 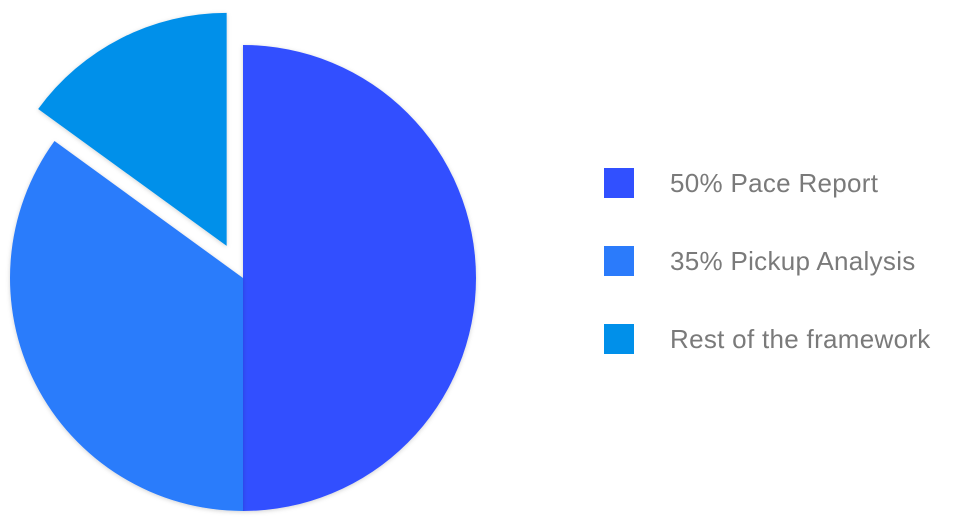 I want to click on legend-label-pace-report: 50% Pace Report, so click(x=774, y=182).